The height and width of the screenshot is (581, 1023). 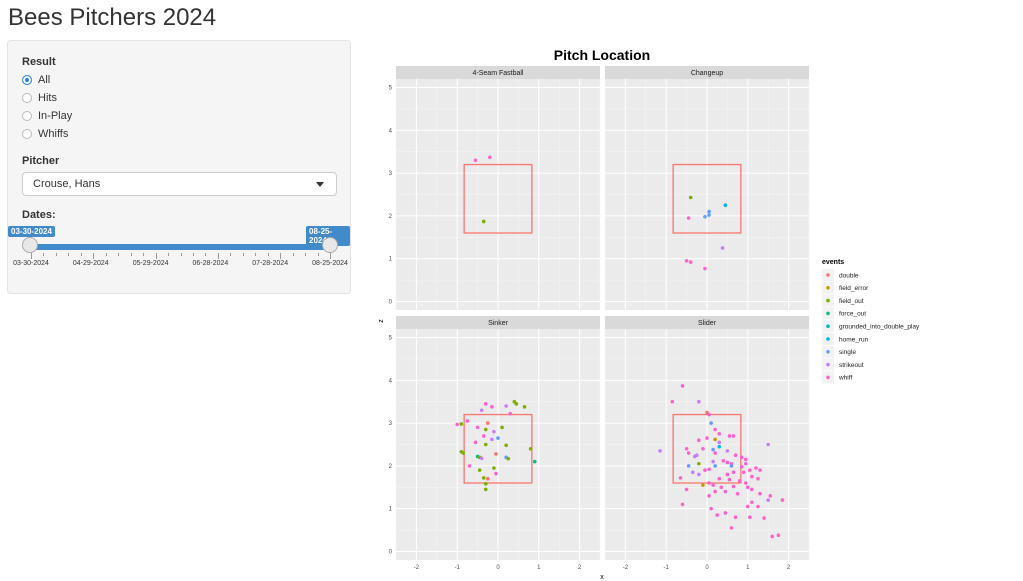 I want to click on chevron-down-icon, so click(x=320, y=184).